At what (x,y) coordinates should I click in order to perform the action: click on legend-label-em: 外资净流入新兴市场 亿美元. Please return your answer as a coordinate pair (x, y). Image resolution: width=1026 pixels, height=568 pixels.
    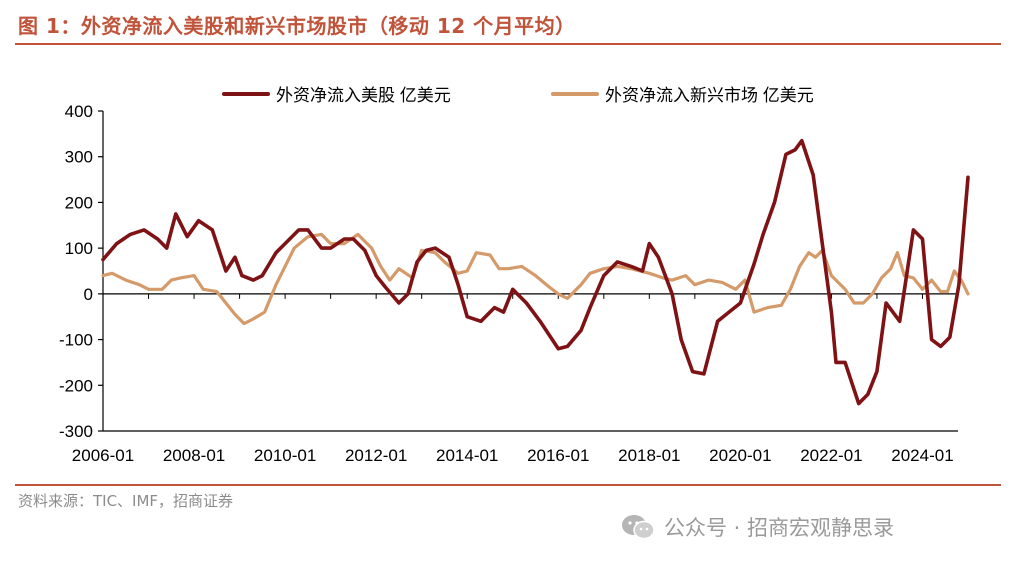
    Looking at the image, I should click on (709, 95).